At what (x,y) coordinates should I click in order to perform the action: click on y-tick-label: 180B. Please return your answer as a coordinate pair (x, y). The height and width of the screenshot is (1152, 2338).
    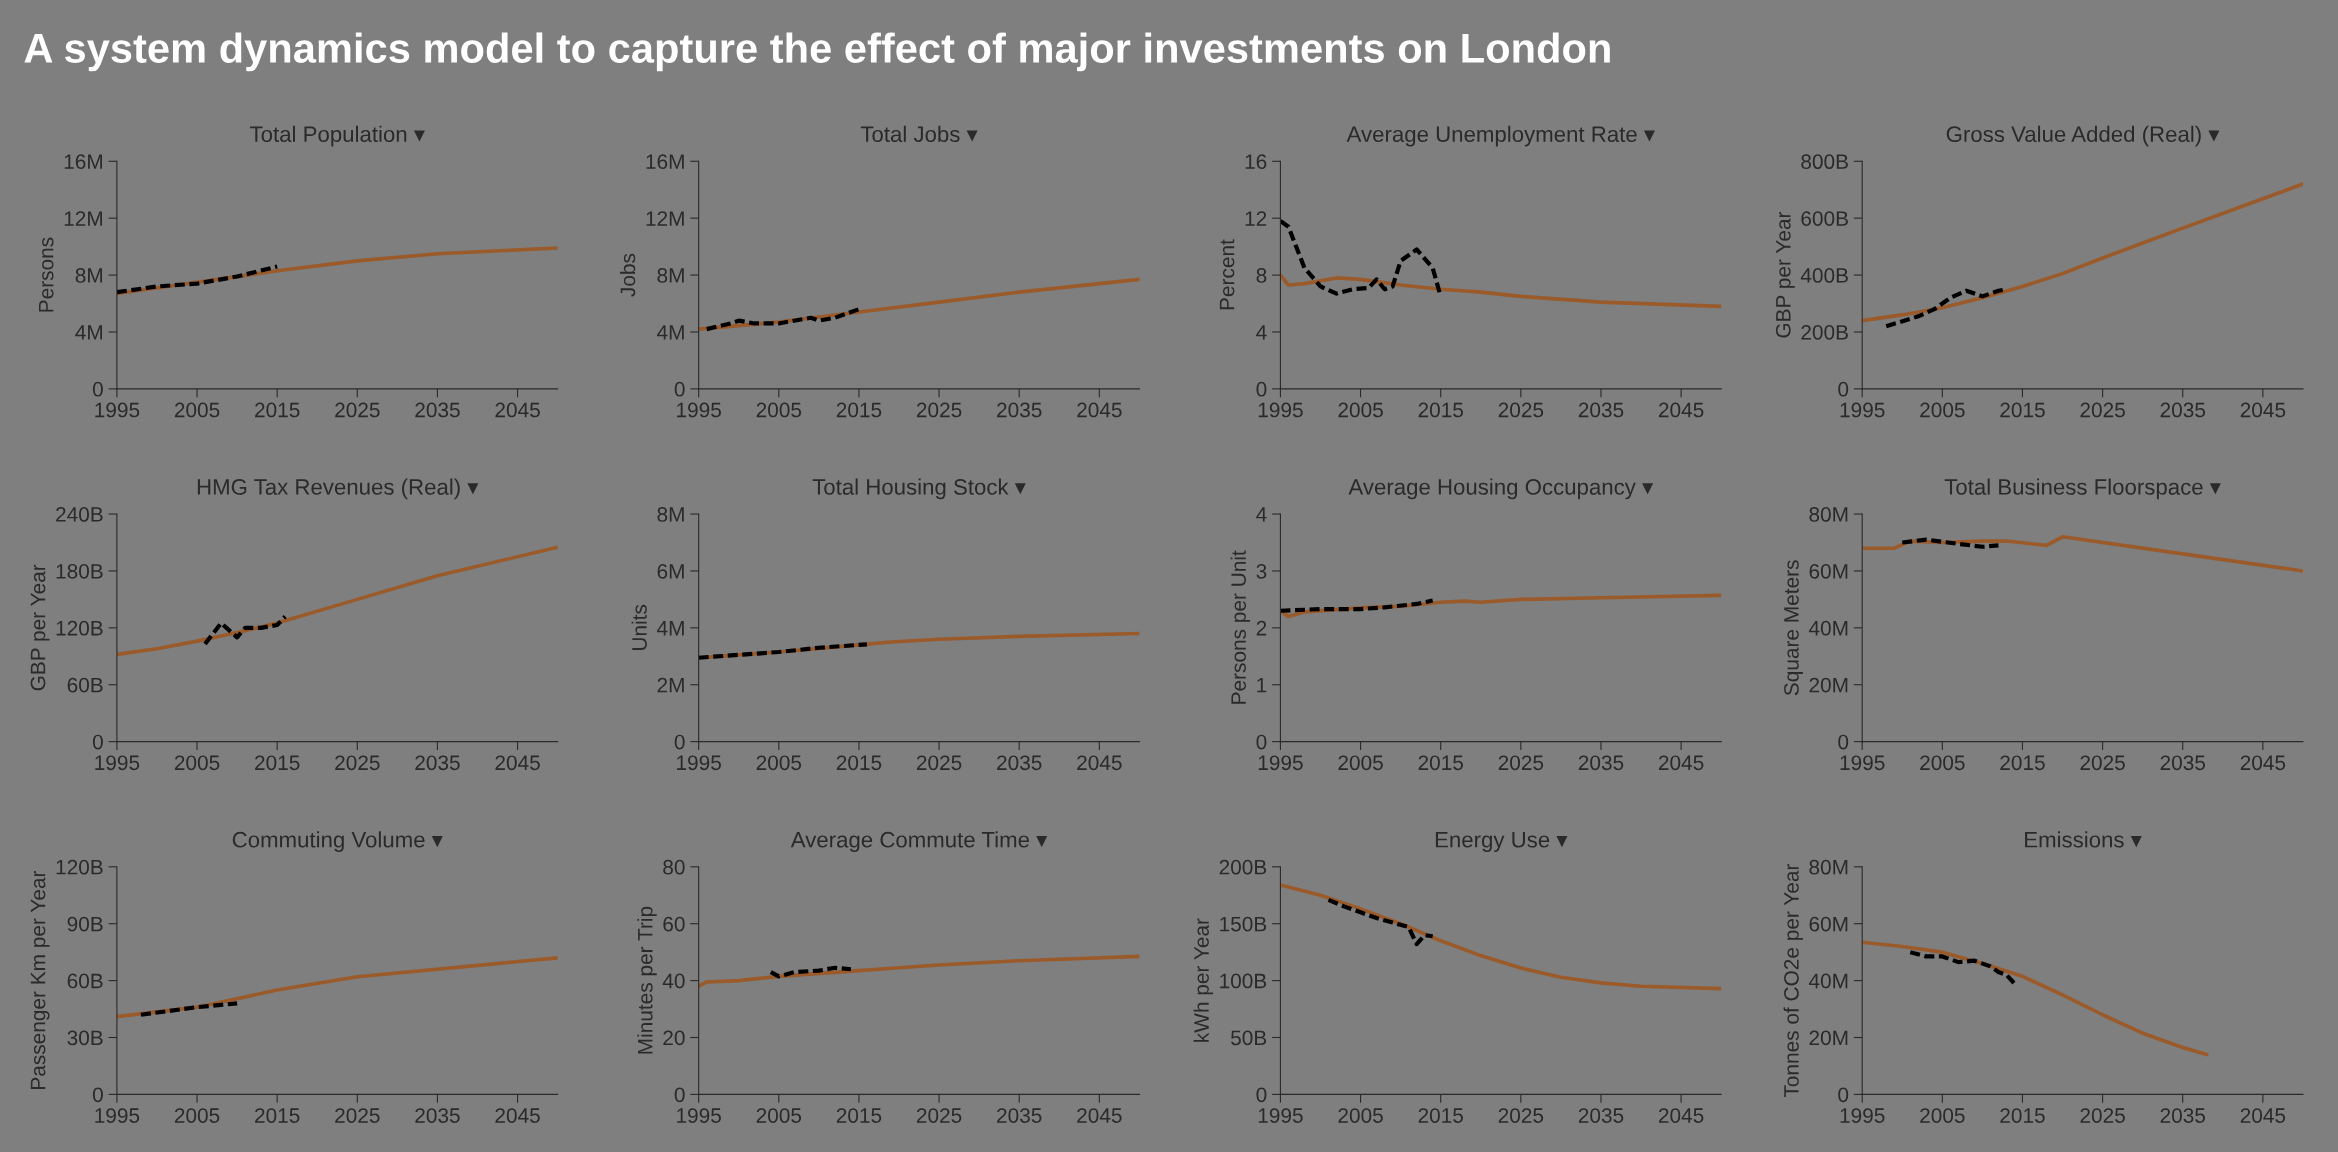
    Looking at the image, I should click on (79, 571).